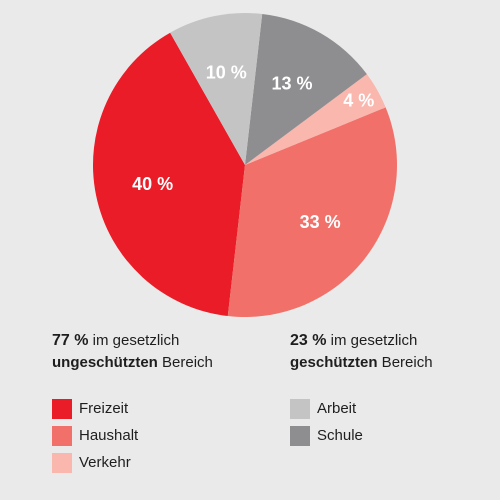 This screenshot has width=500, height=500. I want to click on unprotected-percent: 77 %, so click(70, 340).